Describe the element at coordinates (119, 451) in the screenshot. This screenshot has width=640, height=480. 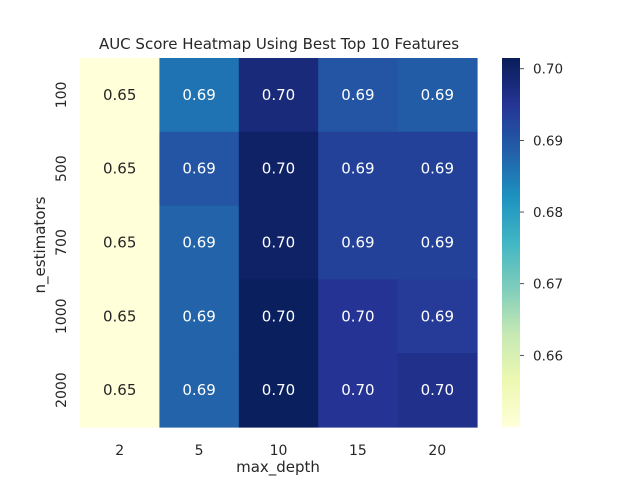
I see `x-tick-label: 2` at that location.